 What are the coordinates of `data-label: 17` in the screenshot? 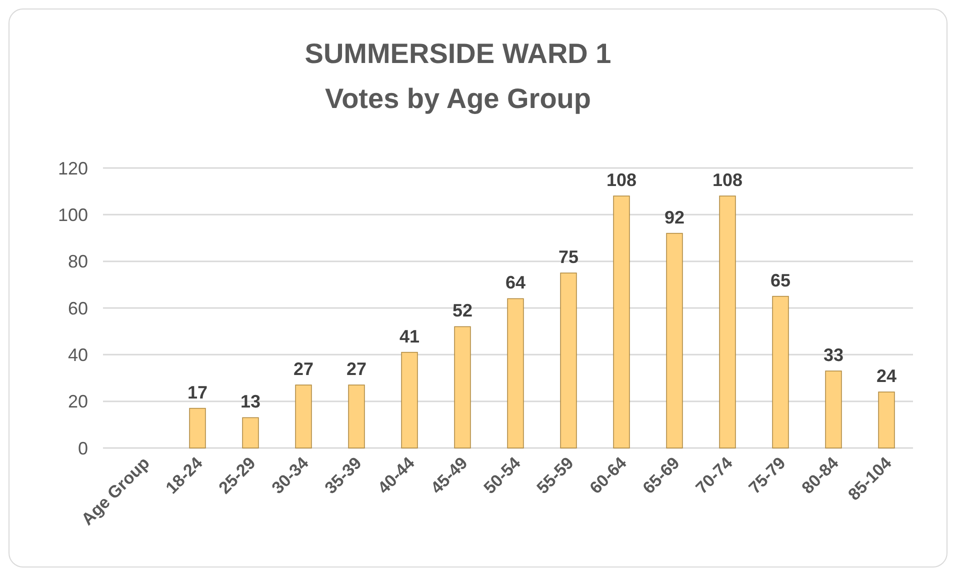 It's located at (197, 392).